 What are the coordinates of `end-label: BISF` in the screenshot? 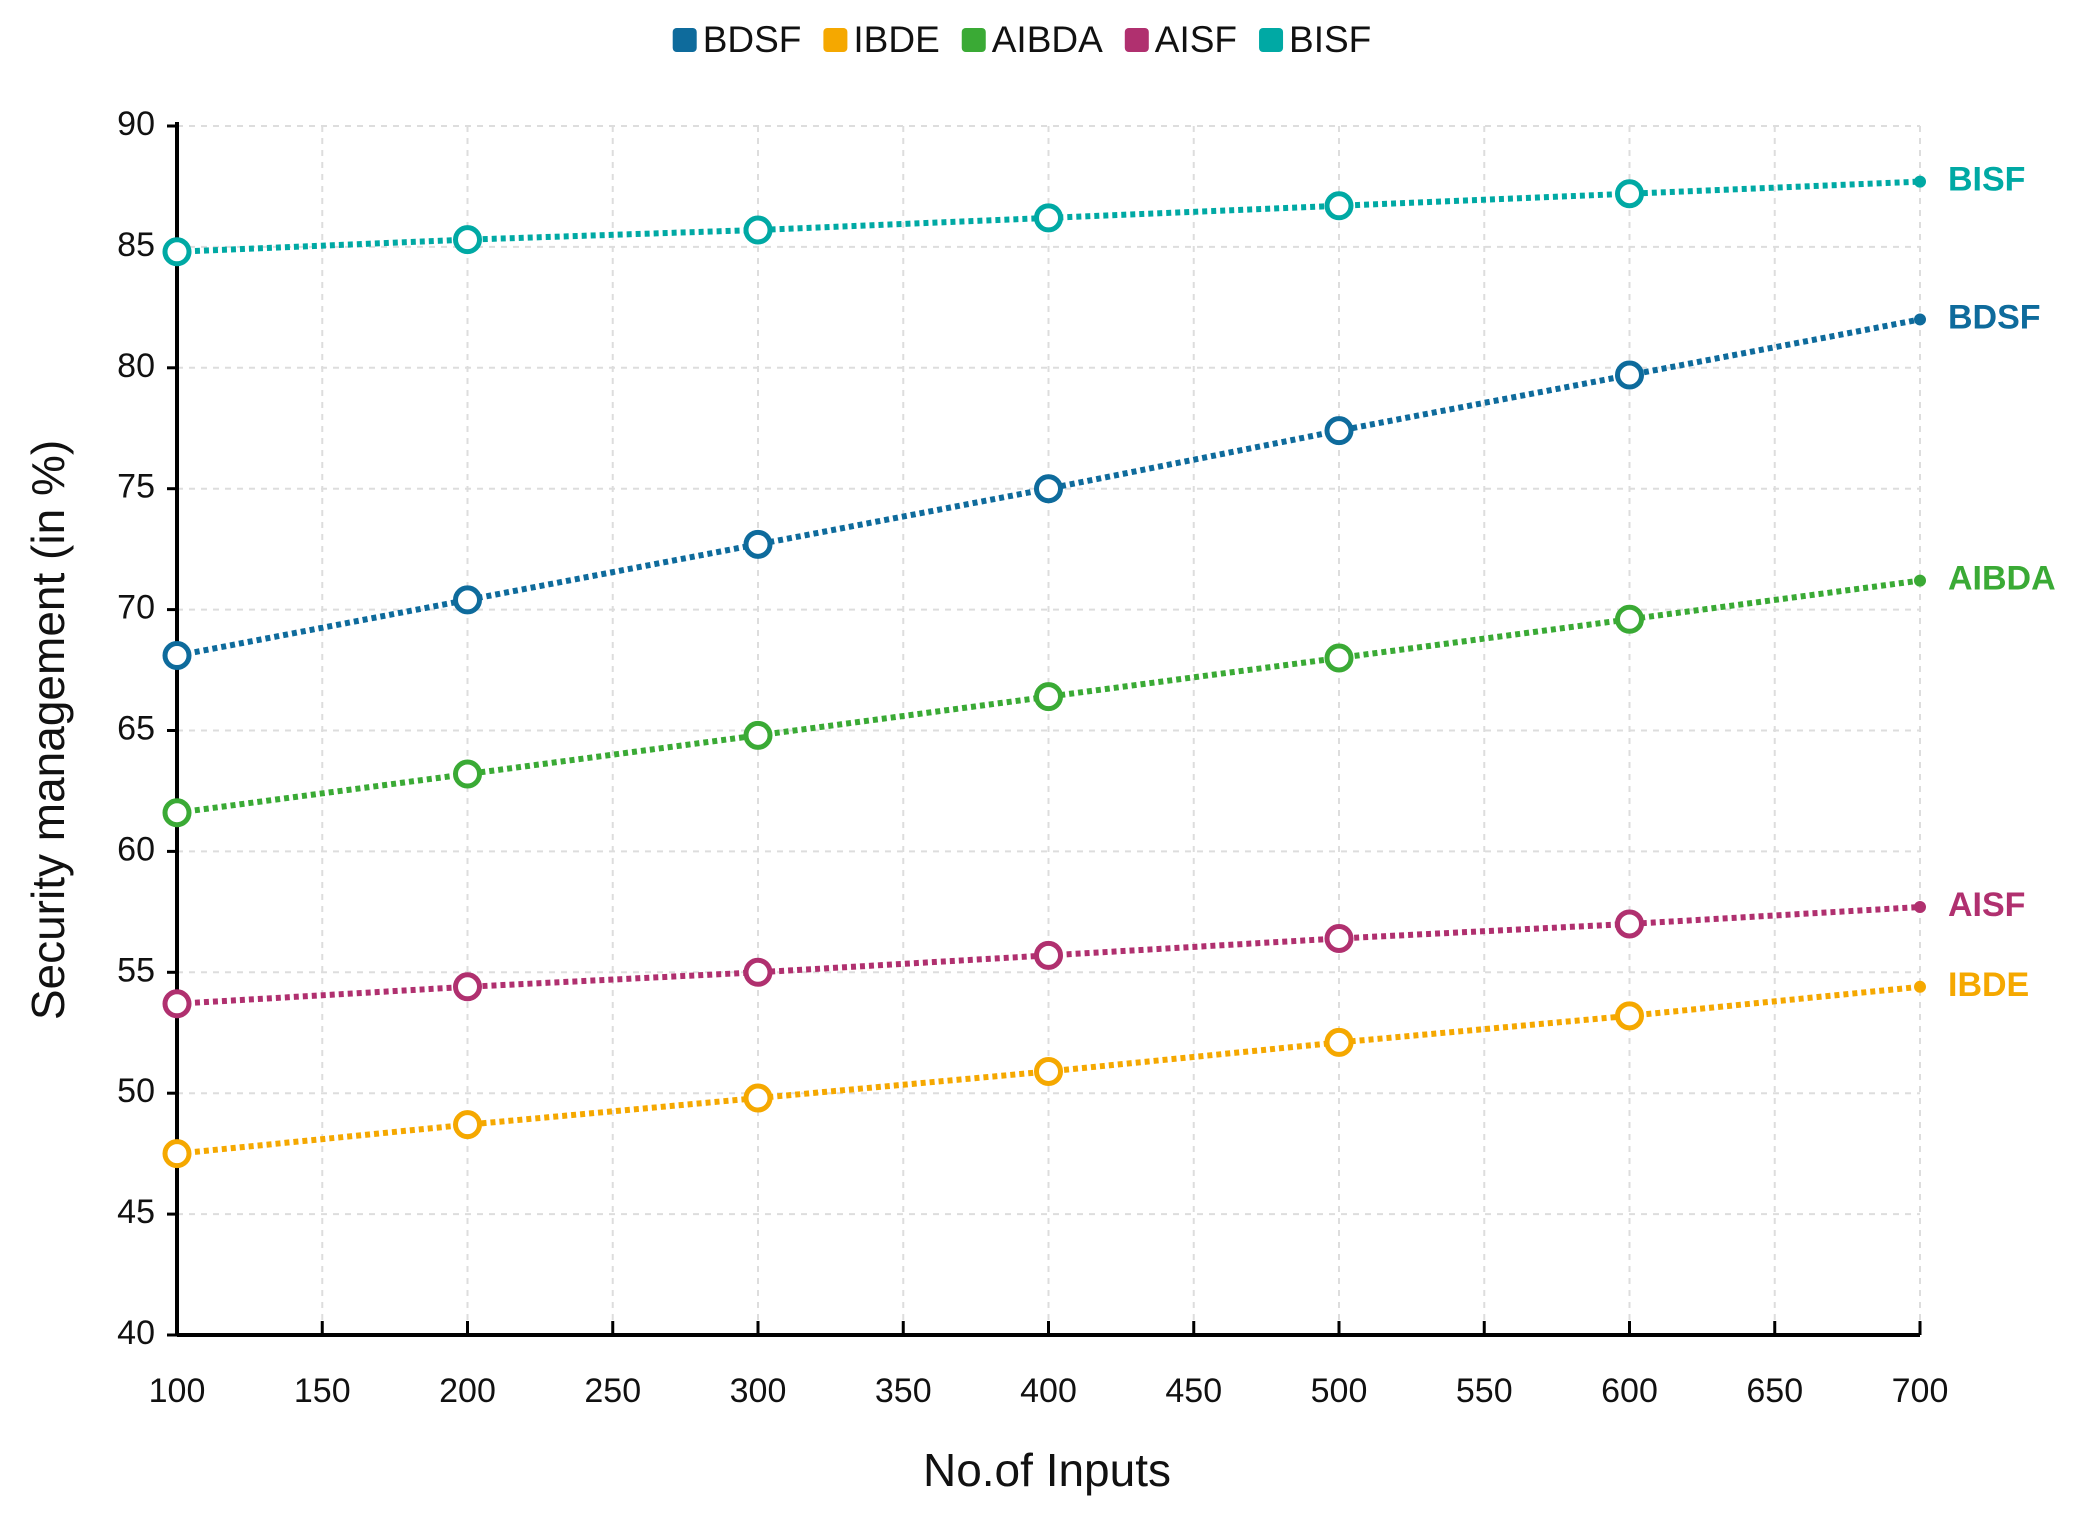 It's located at (1986, 180).